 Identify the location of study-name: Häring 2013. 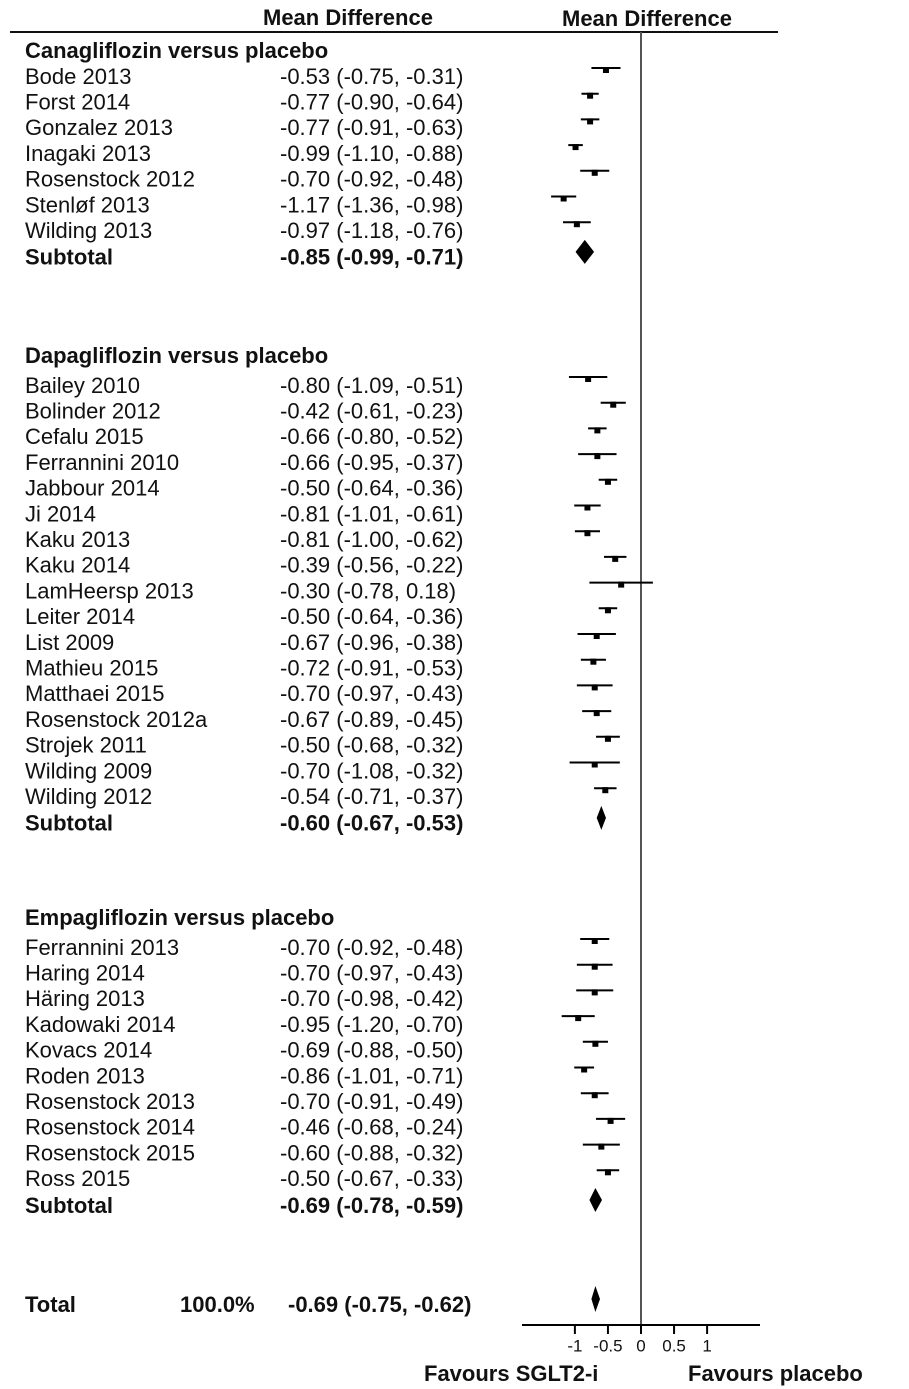
(85, 998).